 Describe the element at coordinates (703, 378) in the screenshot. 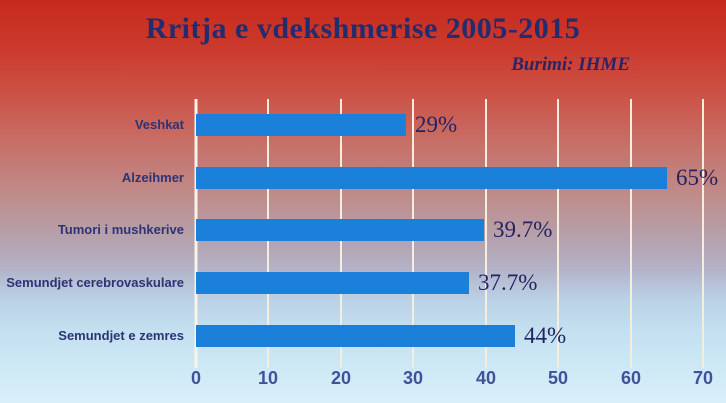

I see `x-tick-label: 70` at that location.